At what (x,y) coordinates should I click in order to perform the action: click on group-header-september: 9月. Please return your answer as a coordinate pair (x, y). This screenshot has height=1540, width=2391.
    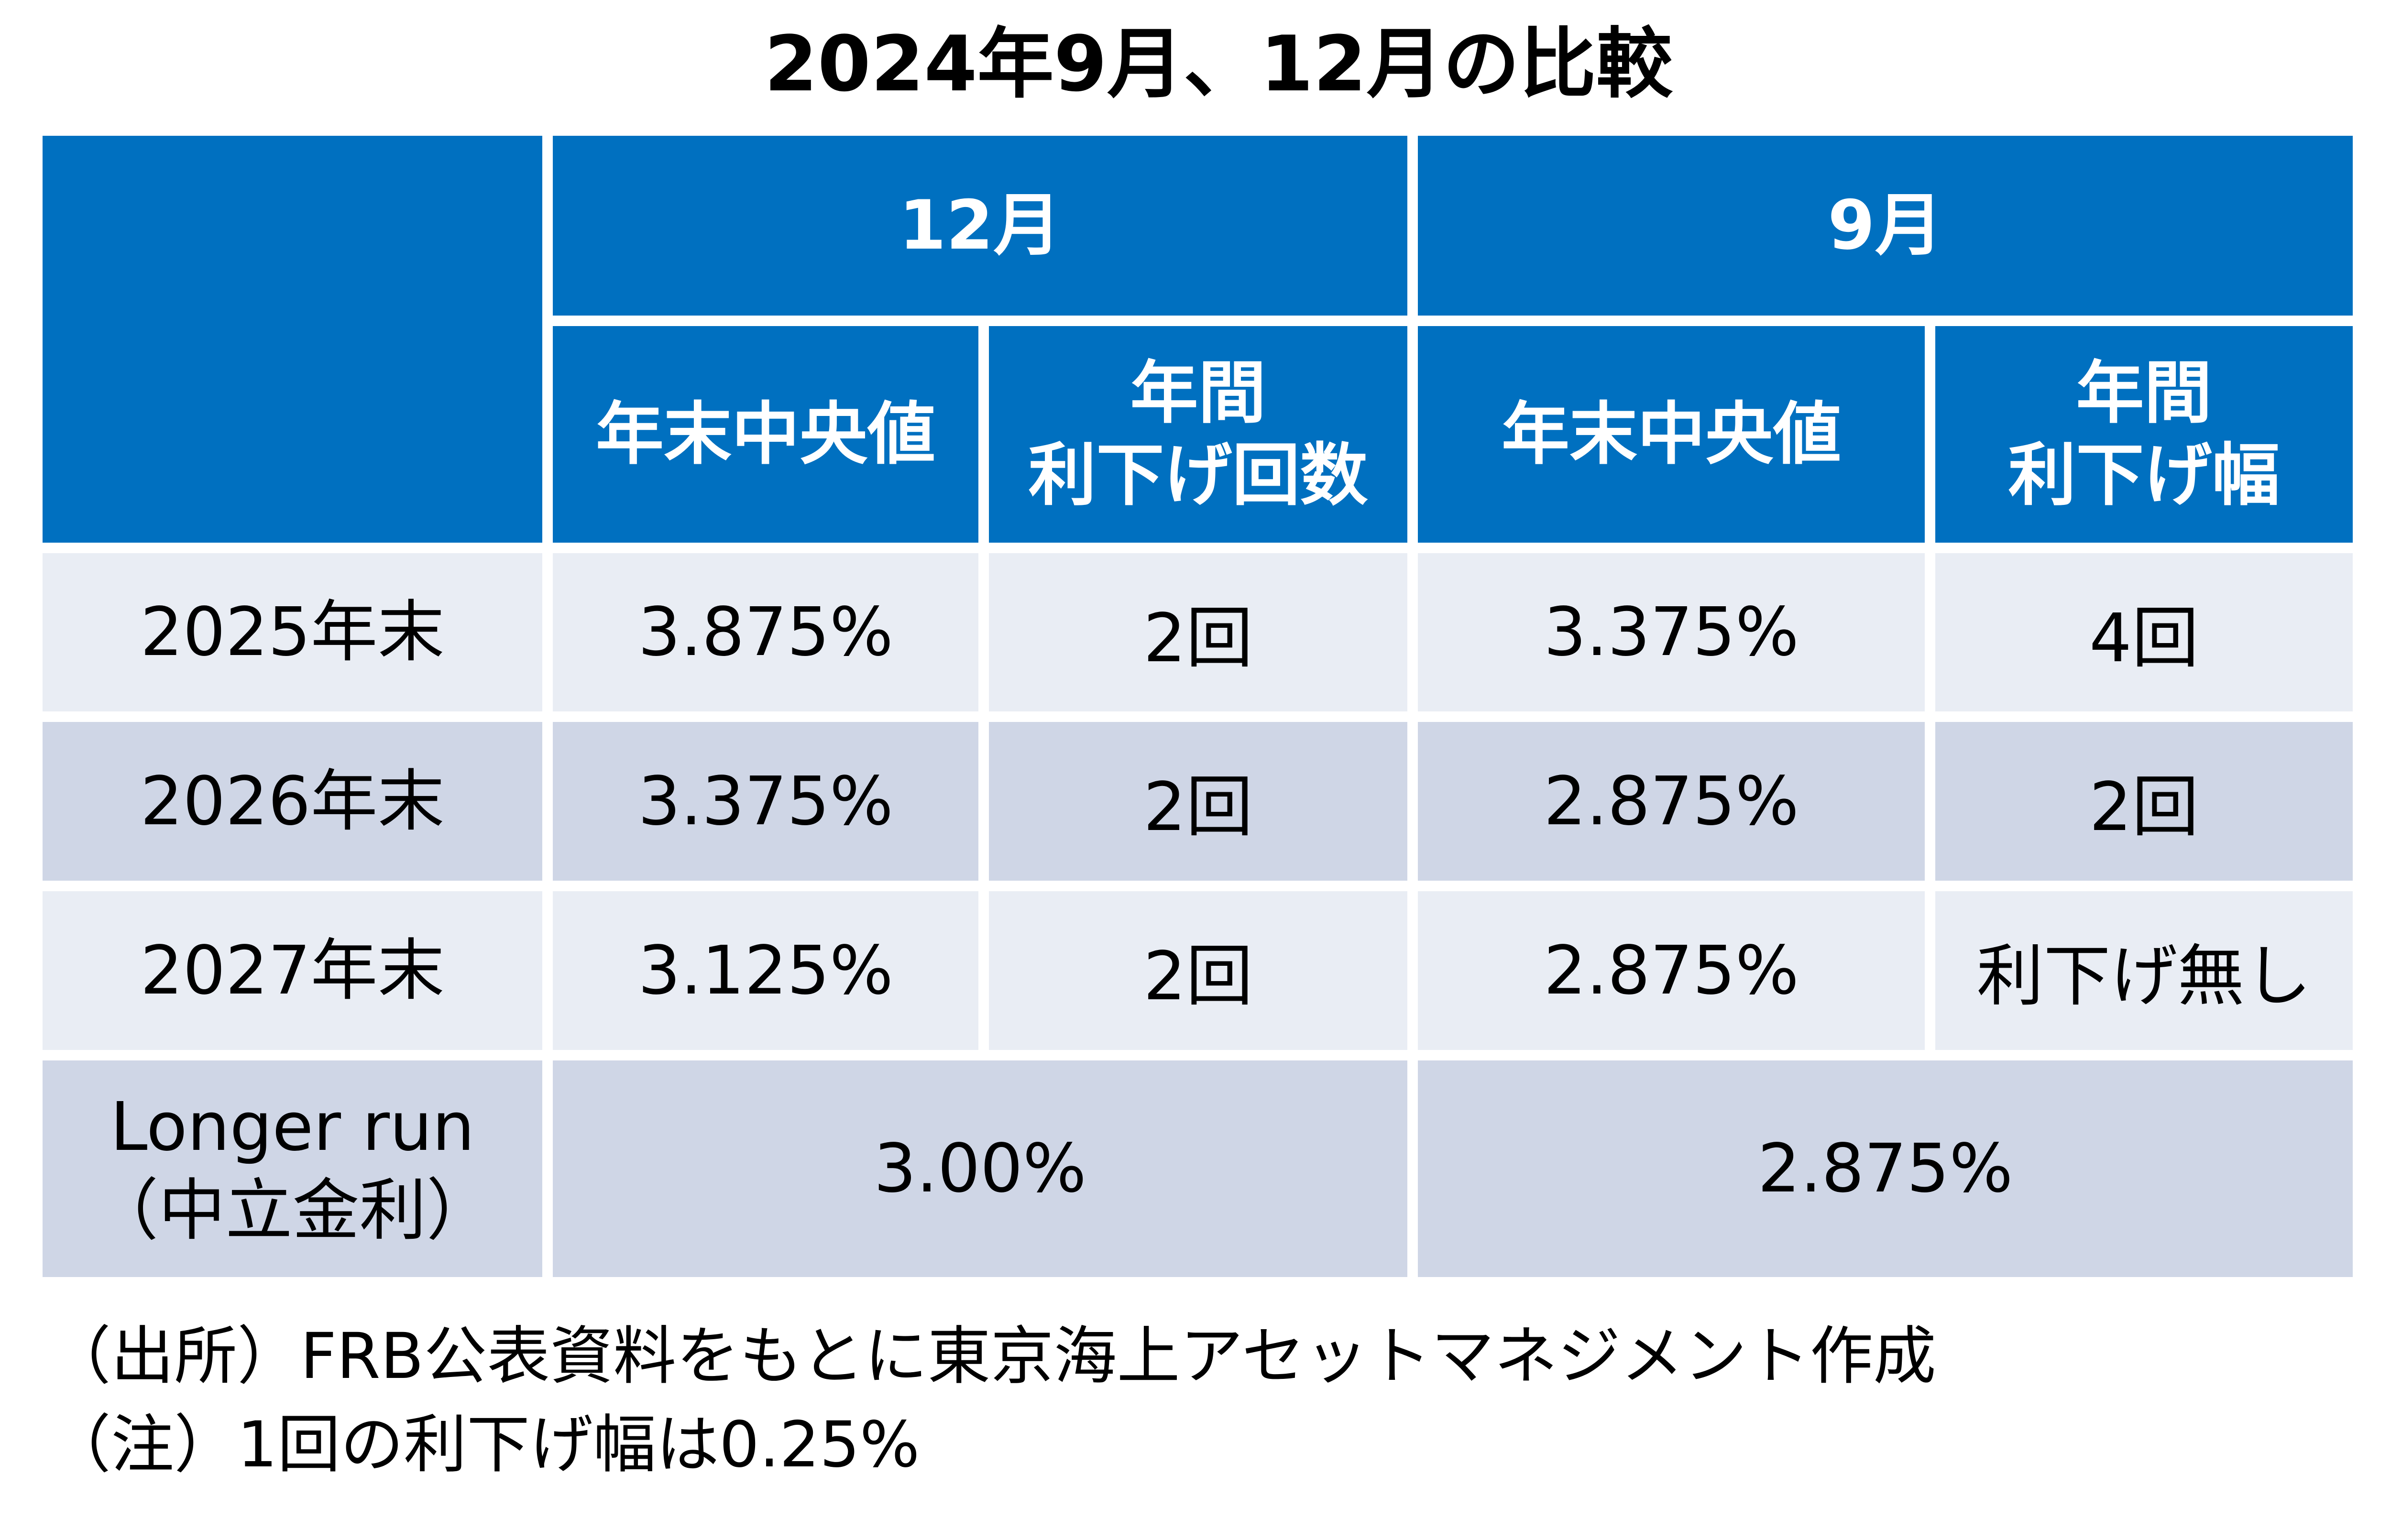
    Looking at the image, I should click on (1885, 226).